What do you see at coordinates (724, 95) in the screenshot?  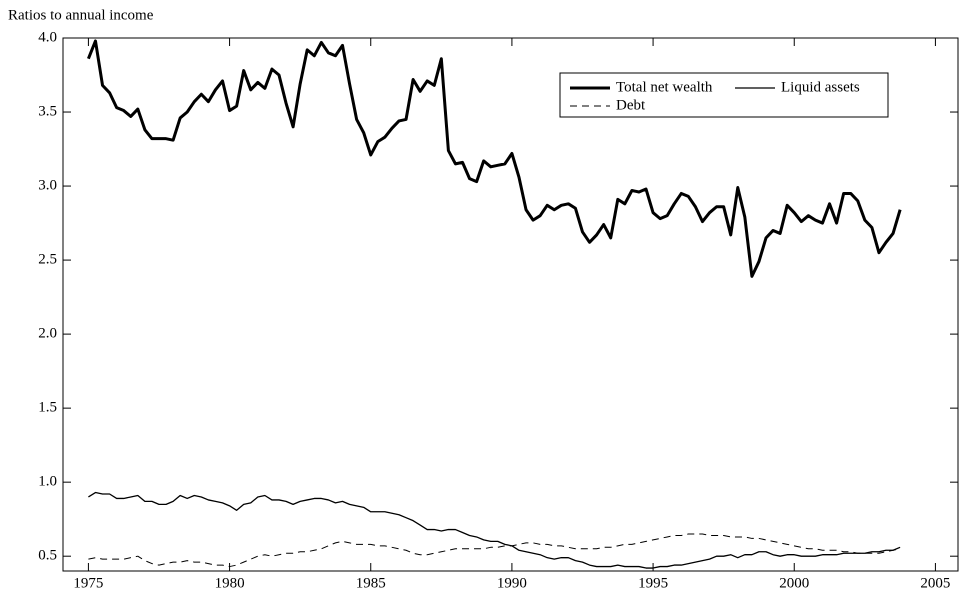 I see `legend-box` at bounding box center [724, 95].